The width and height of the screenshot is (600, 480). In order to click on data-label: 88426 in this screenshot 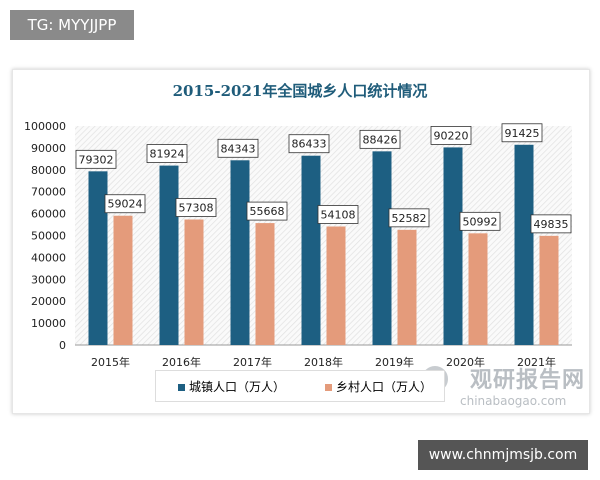, I will do `click(380, 139)`.